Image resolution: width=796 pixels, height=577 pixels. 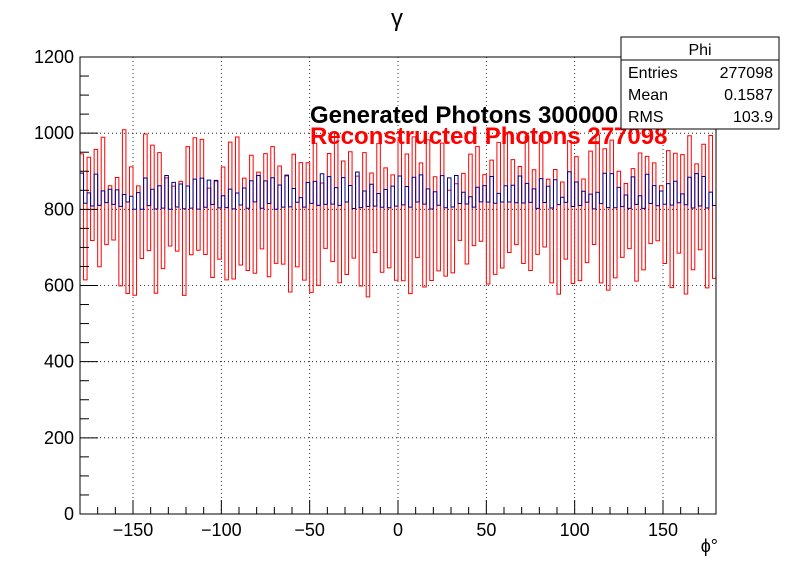 I want to click on x-tick-label: −150, so click(x=133, y=530).